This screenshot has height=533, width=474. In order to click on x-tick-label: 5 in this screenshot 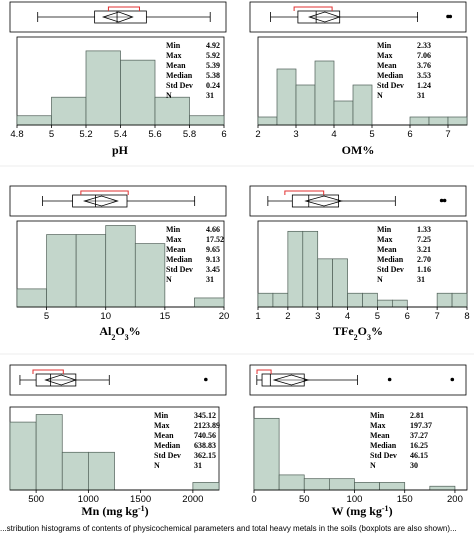, I will do `click(46, 316)`.